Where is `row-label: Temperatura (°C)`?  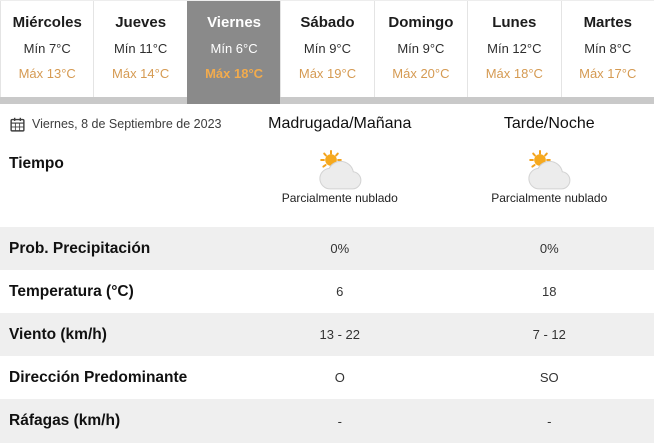
row-label: Temperatura (°C) is located at coordinates (71, 291).